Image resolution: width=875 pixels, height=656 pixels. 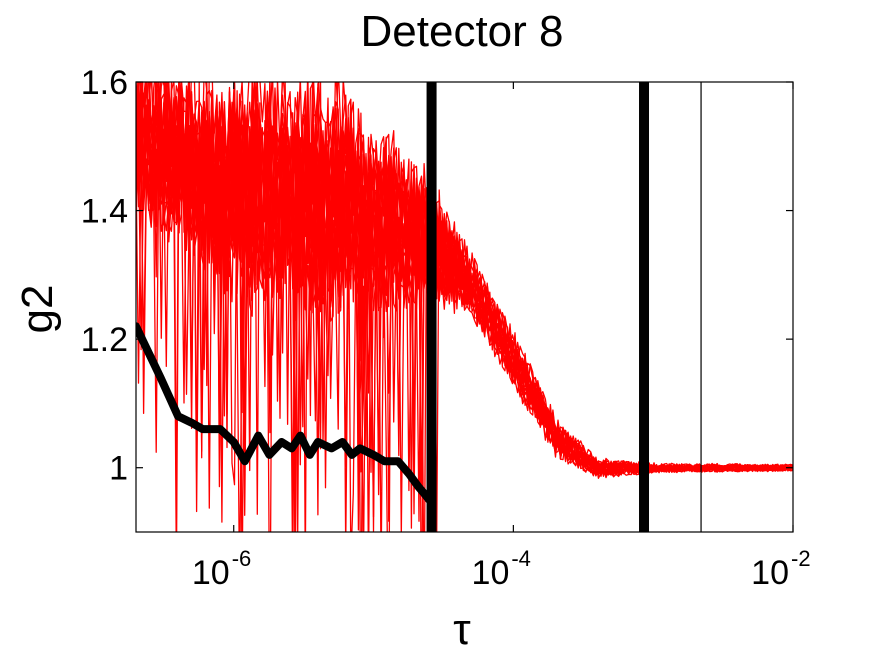 I want to click on x-tick-label-group: 10 -2, so click(x=780, y=569).